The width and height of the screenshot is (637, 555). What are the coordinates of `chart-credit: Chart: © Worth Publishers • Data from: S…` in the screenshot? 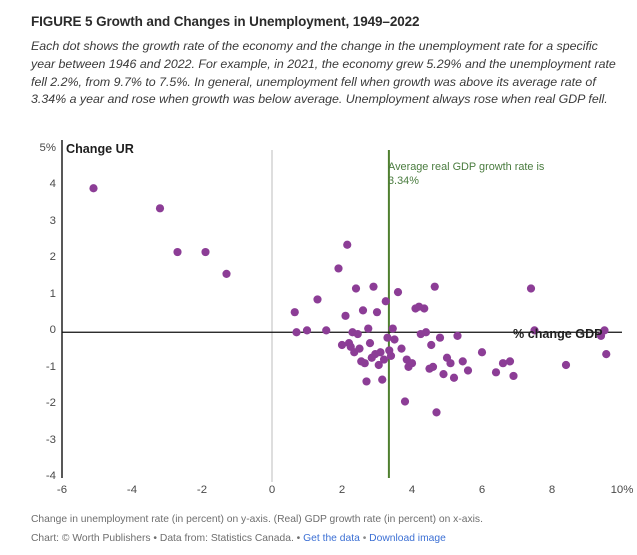 It's located at (326, 539).